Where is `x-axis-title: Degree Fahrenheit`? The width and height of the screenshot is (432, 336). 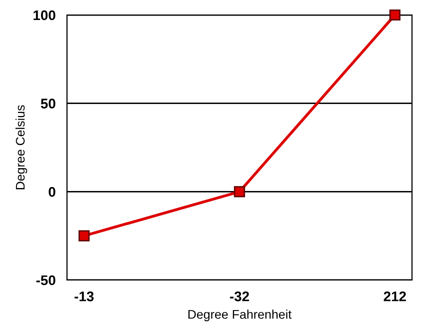 x-axis-title: Degree Fahrenheit is located at coordinates (240, 316).